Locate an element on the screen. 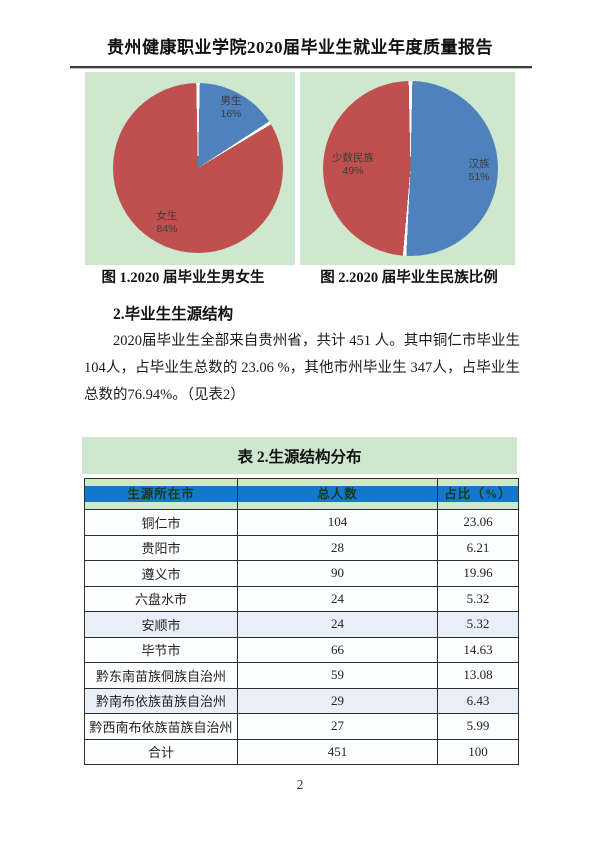 Image resolution: width=600 pixels, height=847 pixels. col-header-pct: 占比（%） is located at coordinates (478, 494).